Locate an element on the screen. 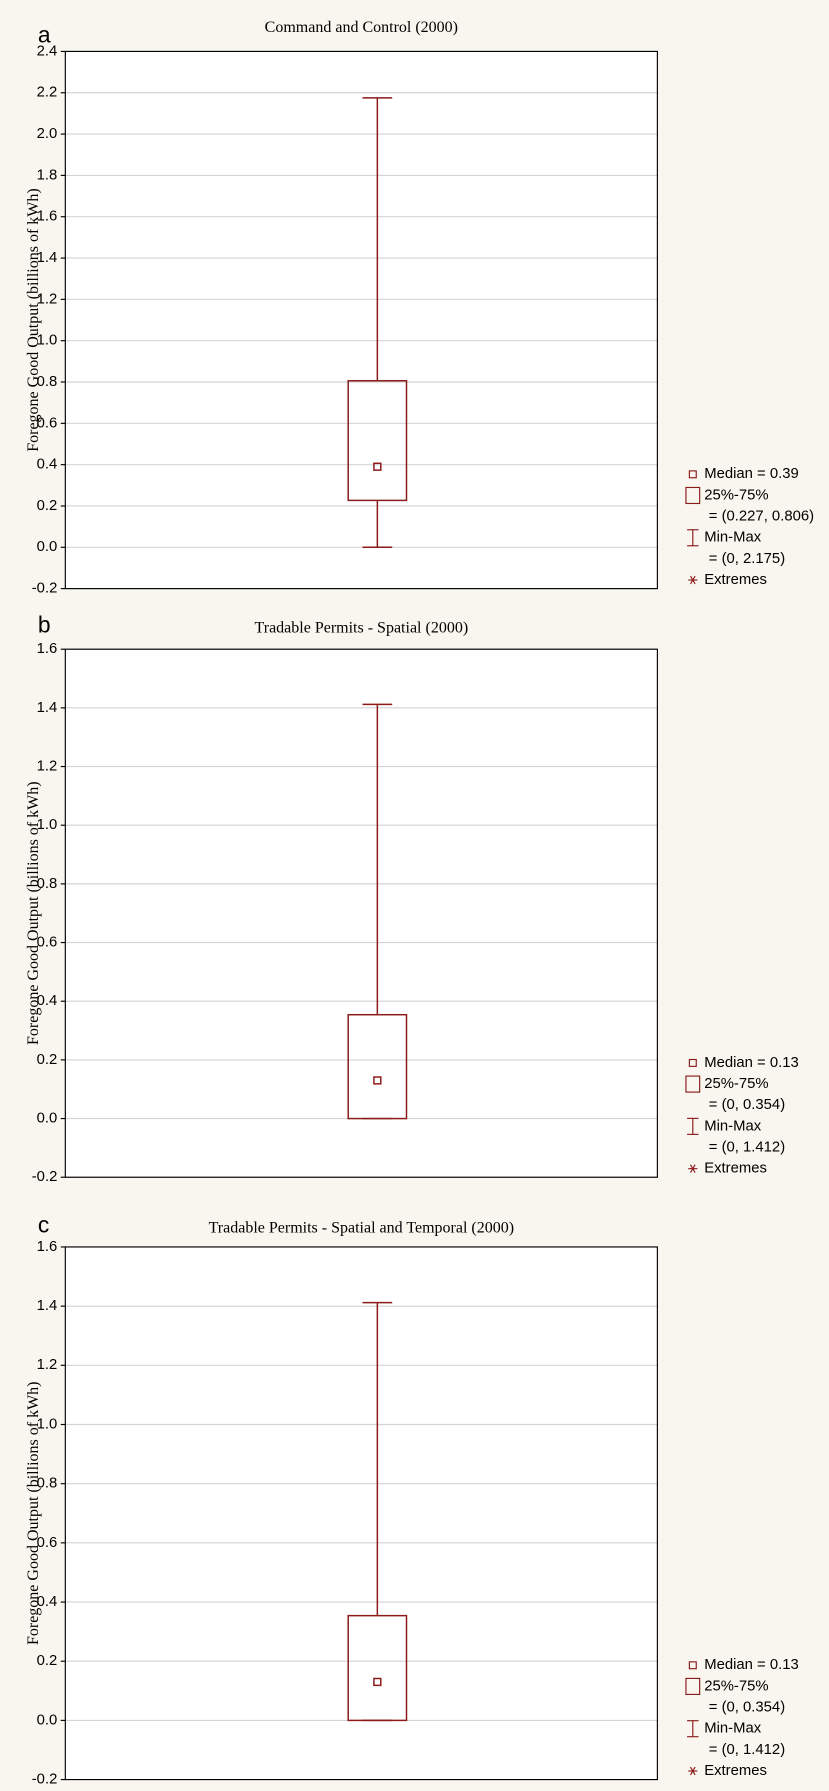 The height and width of the screenshot is (1791, 829). y-tick-label: 2.2 is located at coordinates (47, 93).